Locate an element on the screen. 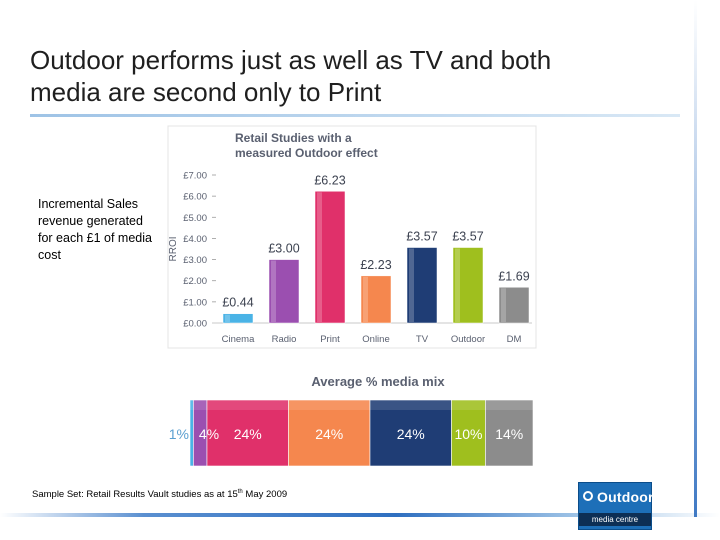 The height and width of the screenshot is (540, 720). bar-online is located at coordinates (376, 299).